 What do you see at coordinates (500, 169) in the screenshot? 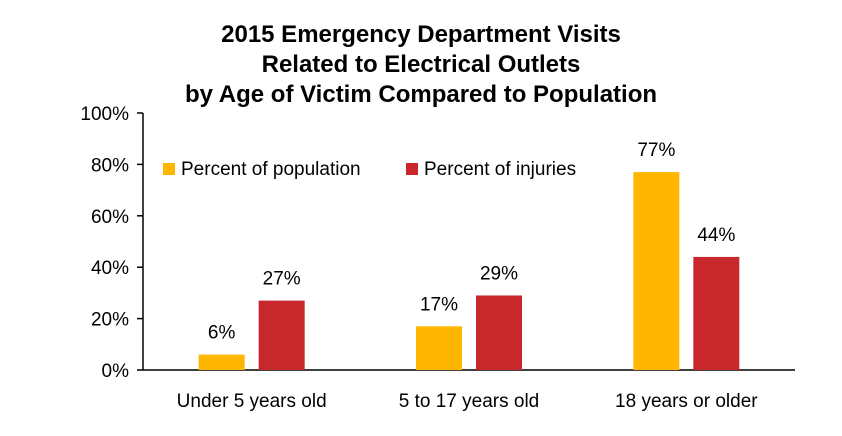
I see `legend-label: Percent of injuries` at bounding box center [500, 169].